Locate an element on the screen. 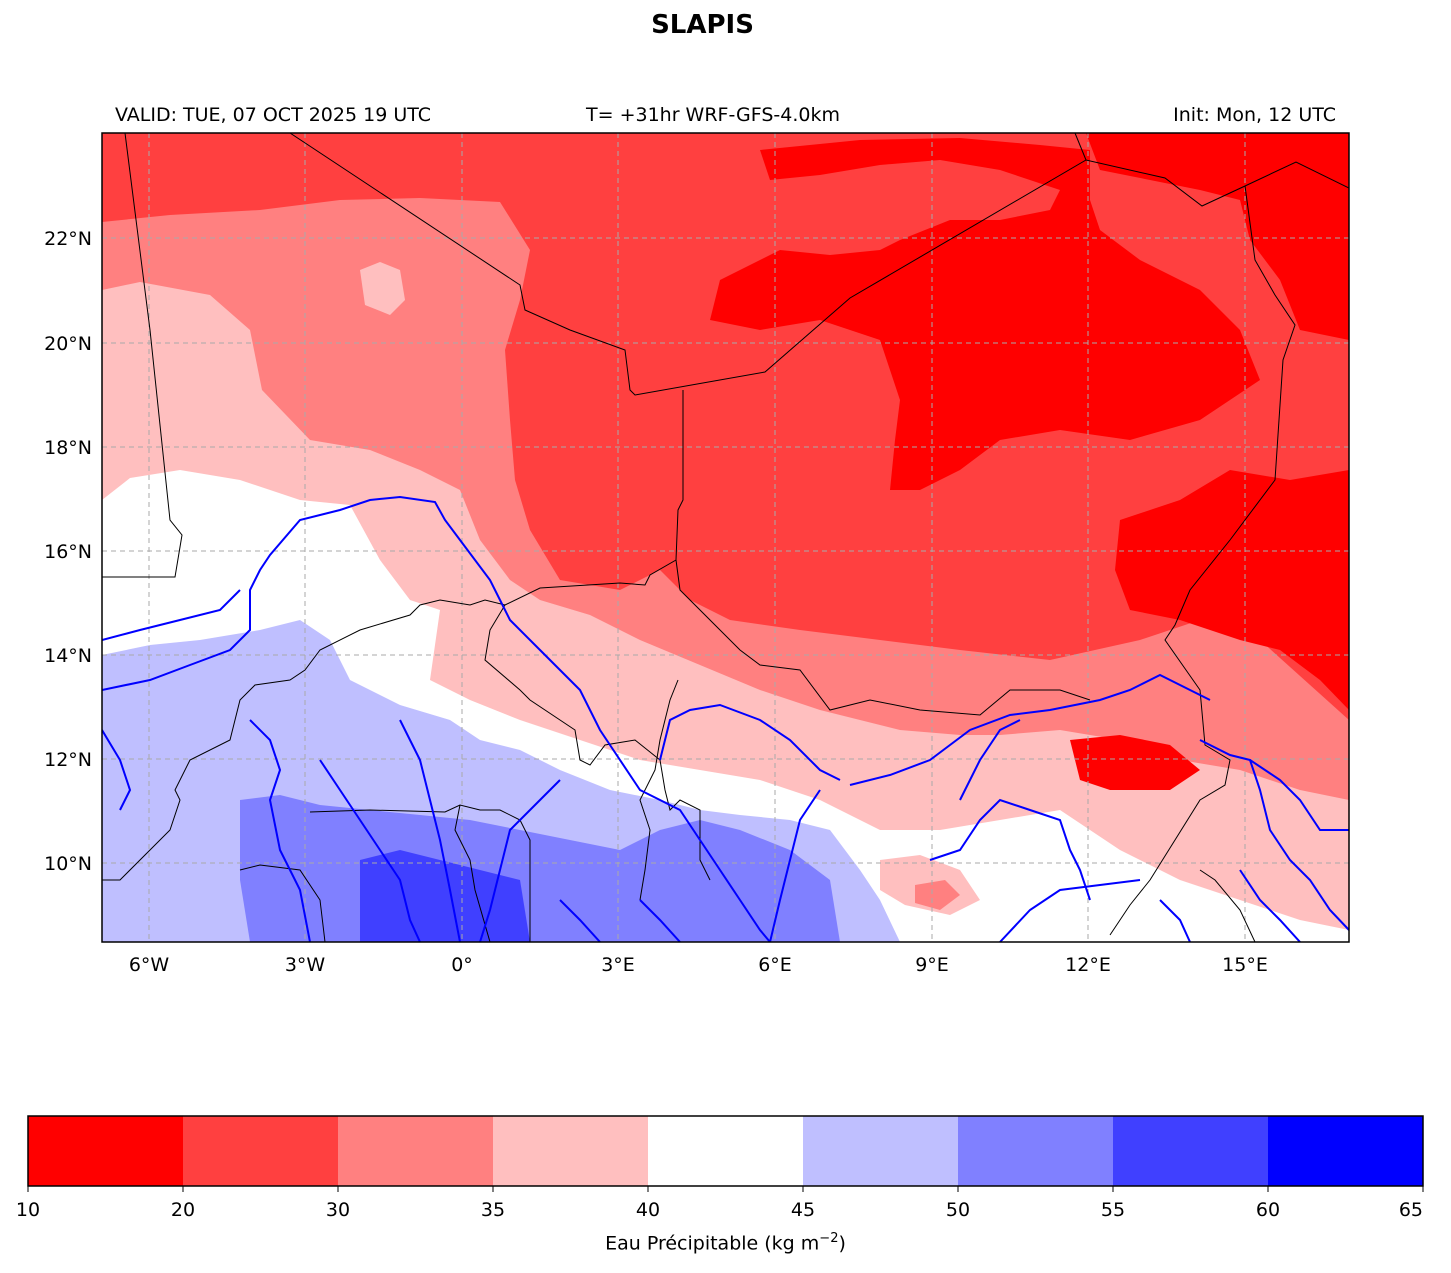  colorbar-tick-label: 65 is located at coordinates (1411, 1210).